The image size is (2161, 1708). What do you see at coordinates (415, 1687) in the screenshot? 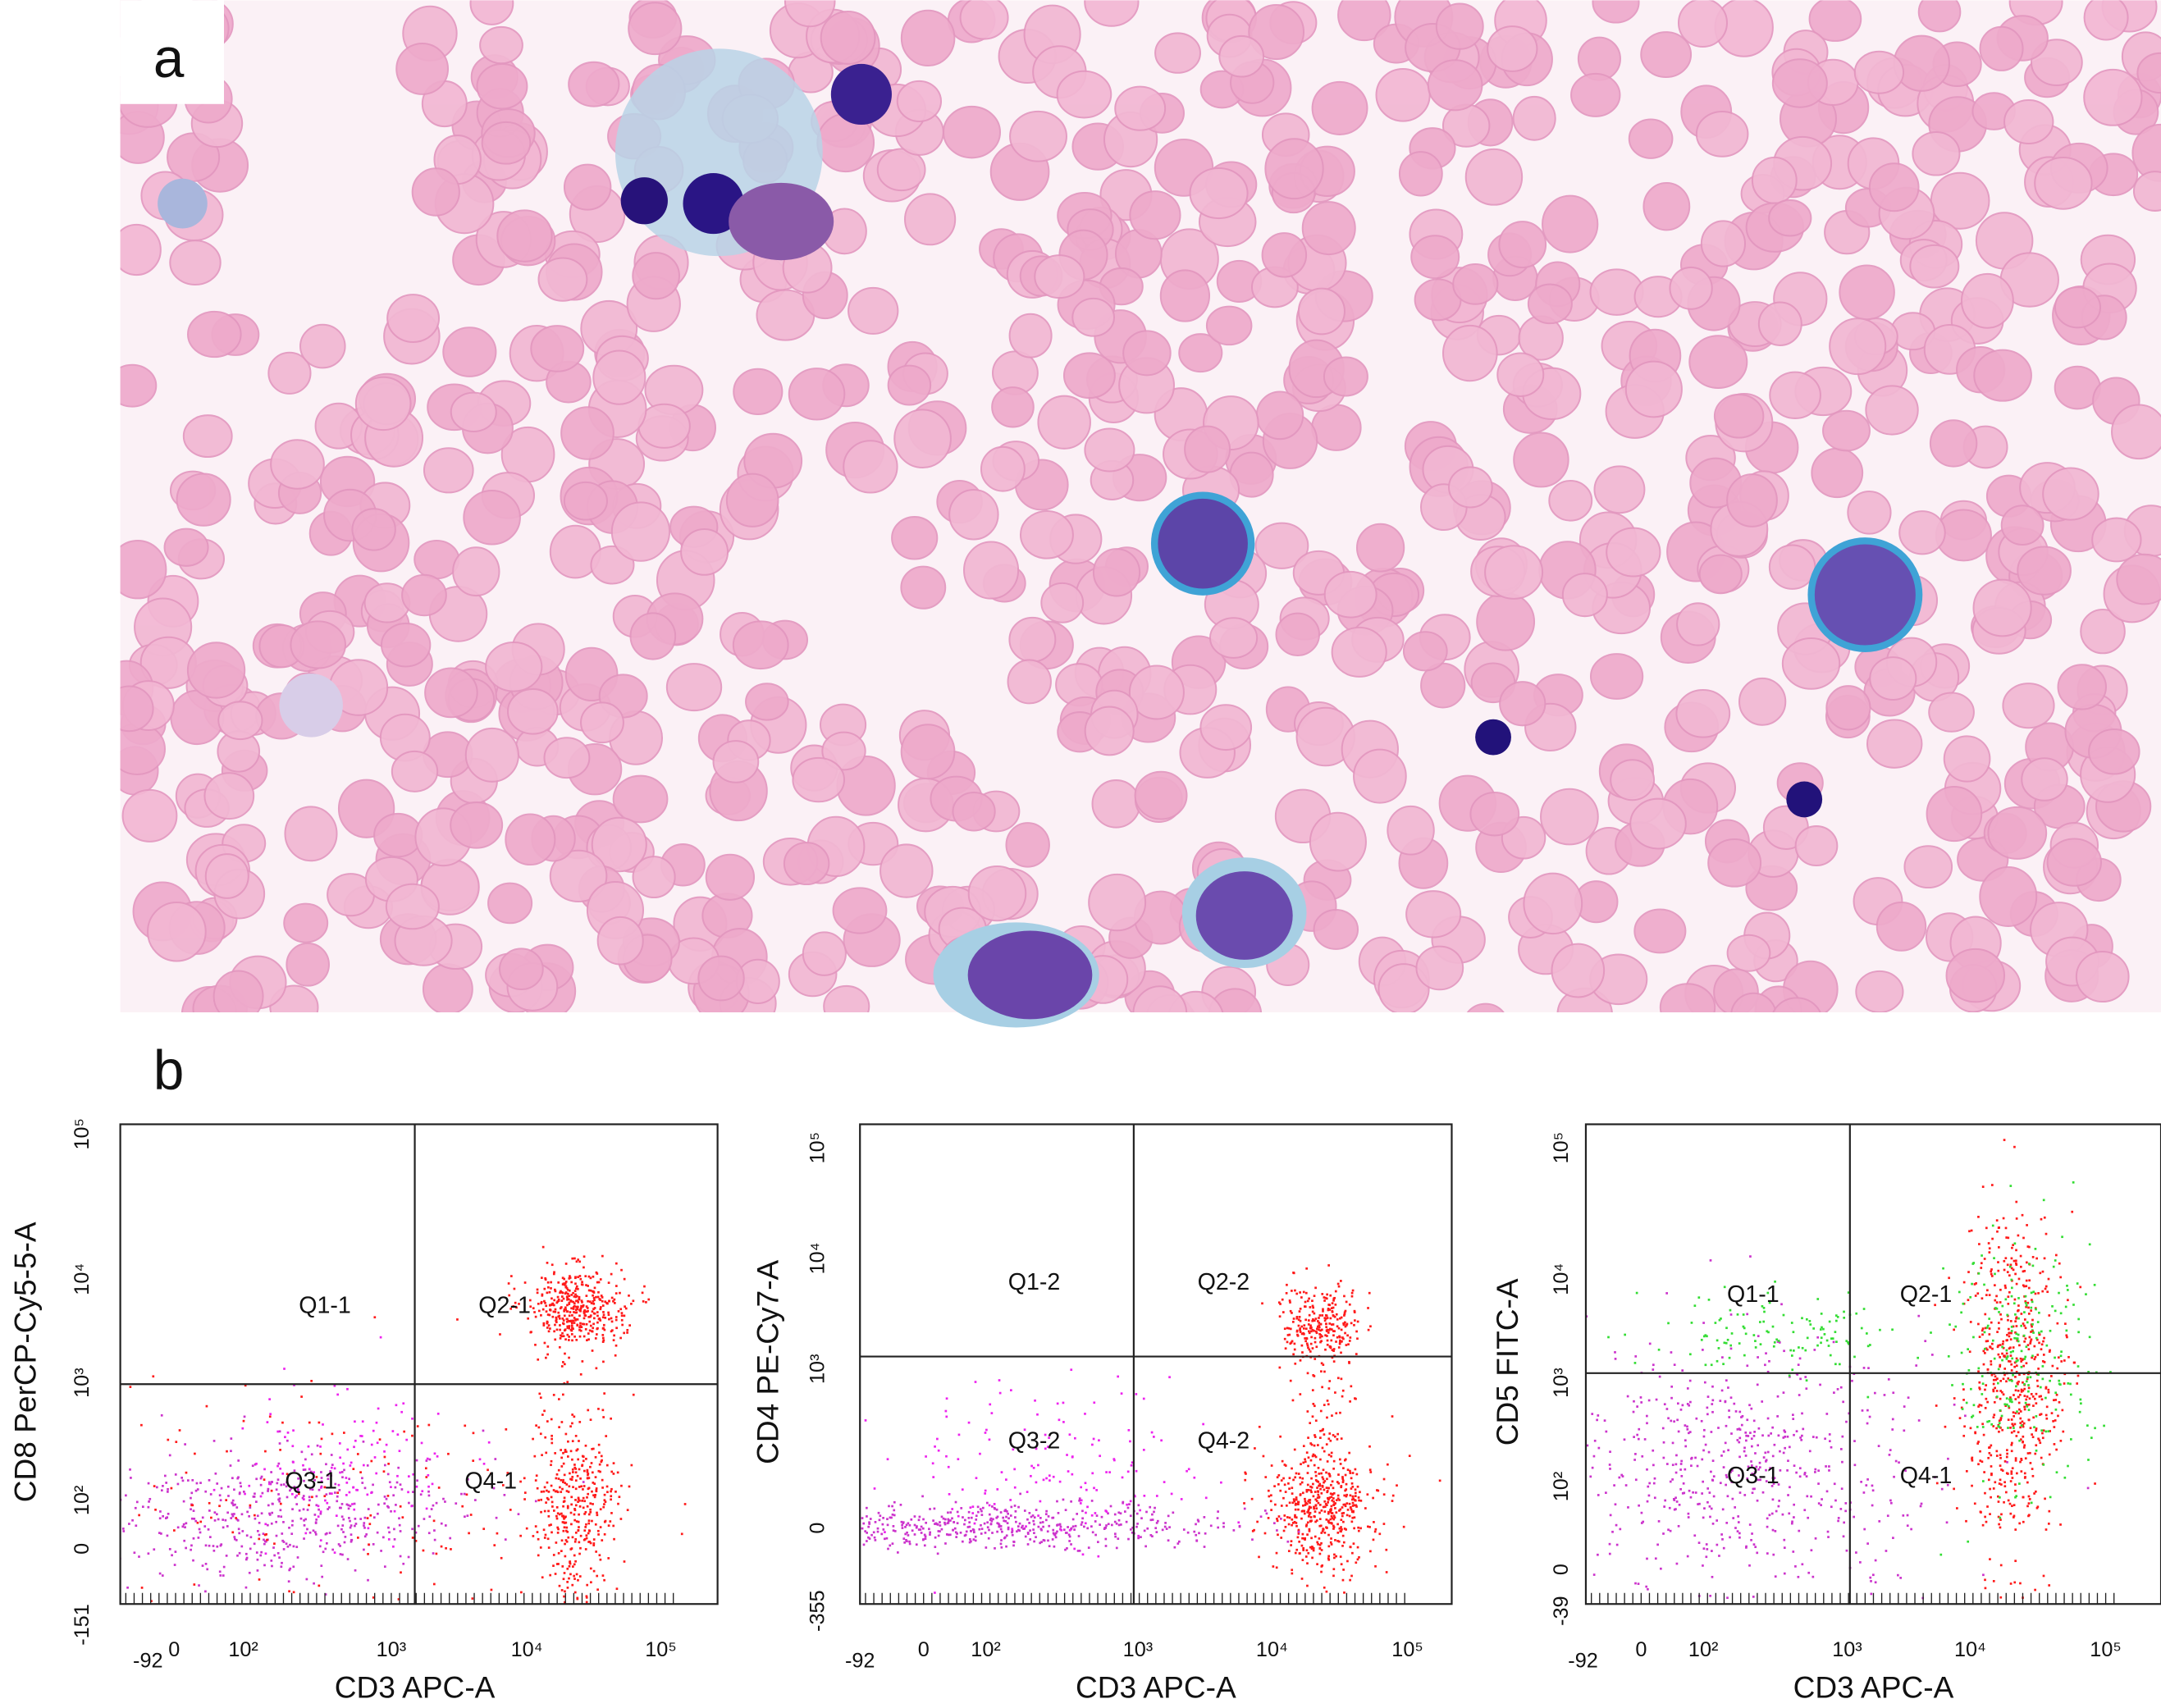
I see `x-axis-title: CD3 APC-A` at bounding box center [415, 1687].